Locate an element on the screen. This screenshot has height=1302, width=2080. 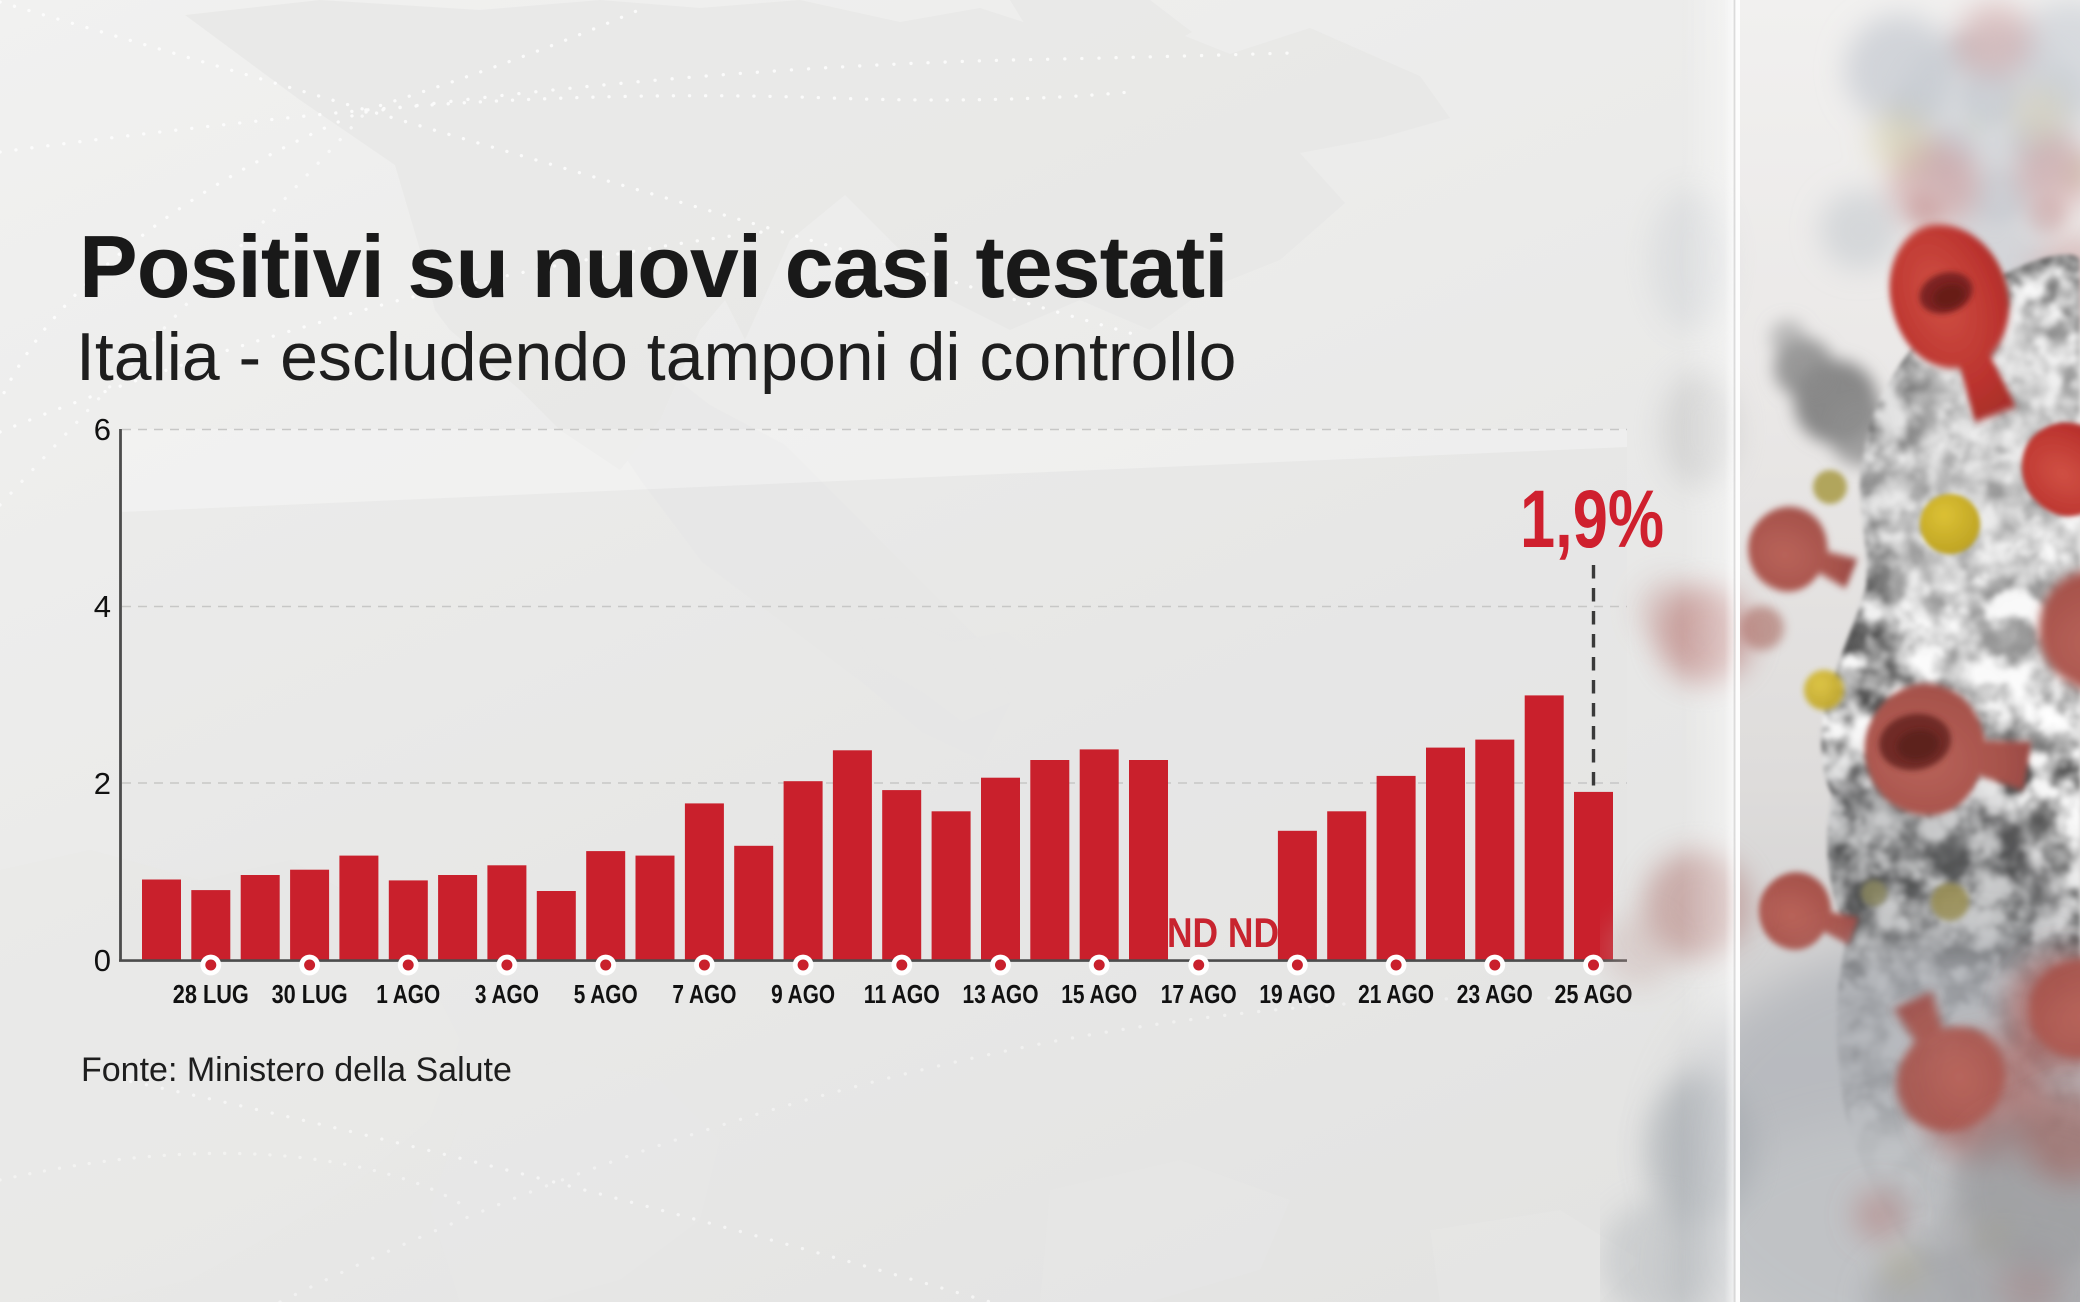
svg-text: 4 is located at coordinates (102, 606).